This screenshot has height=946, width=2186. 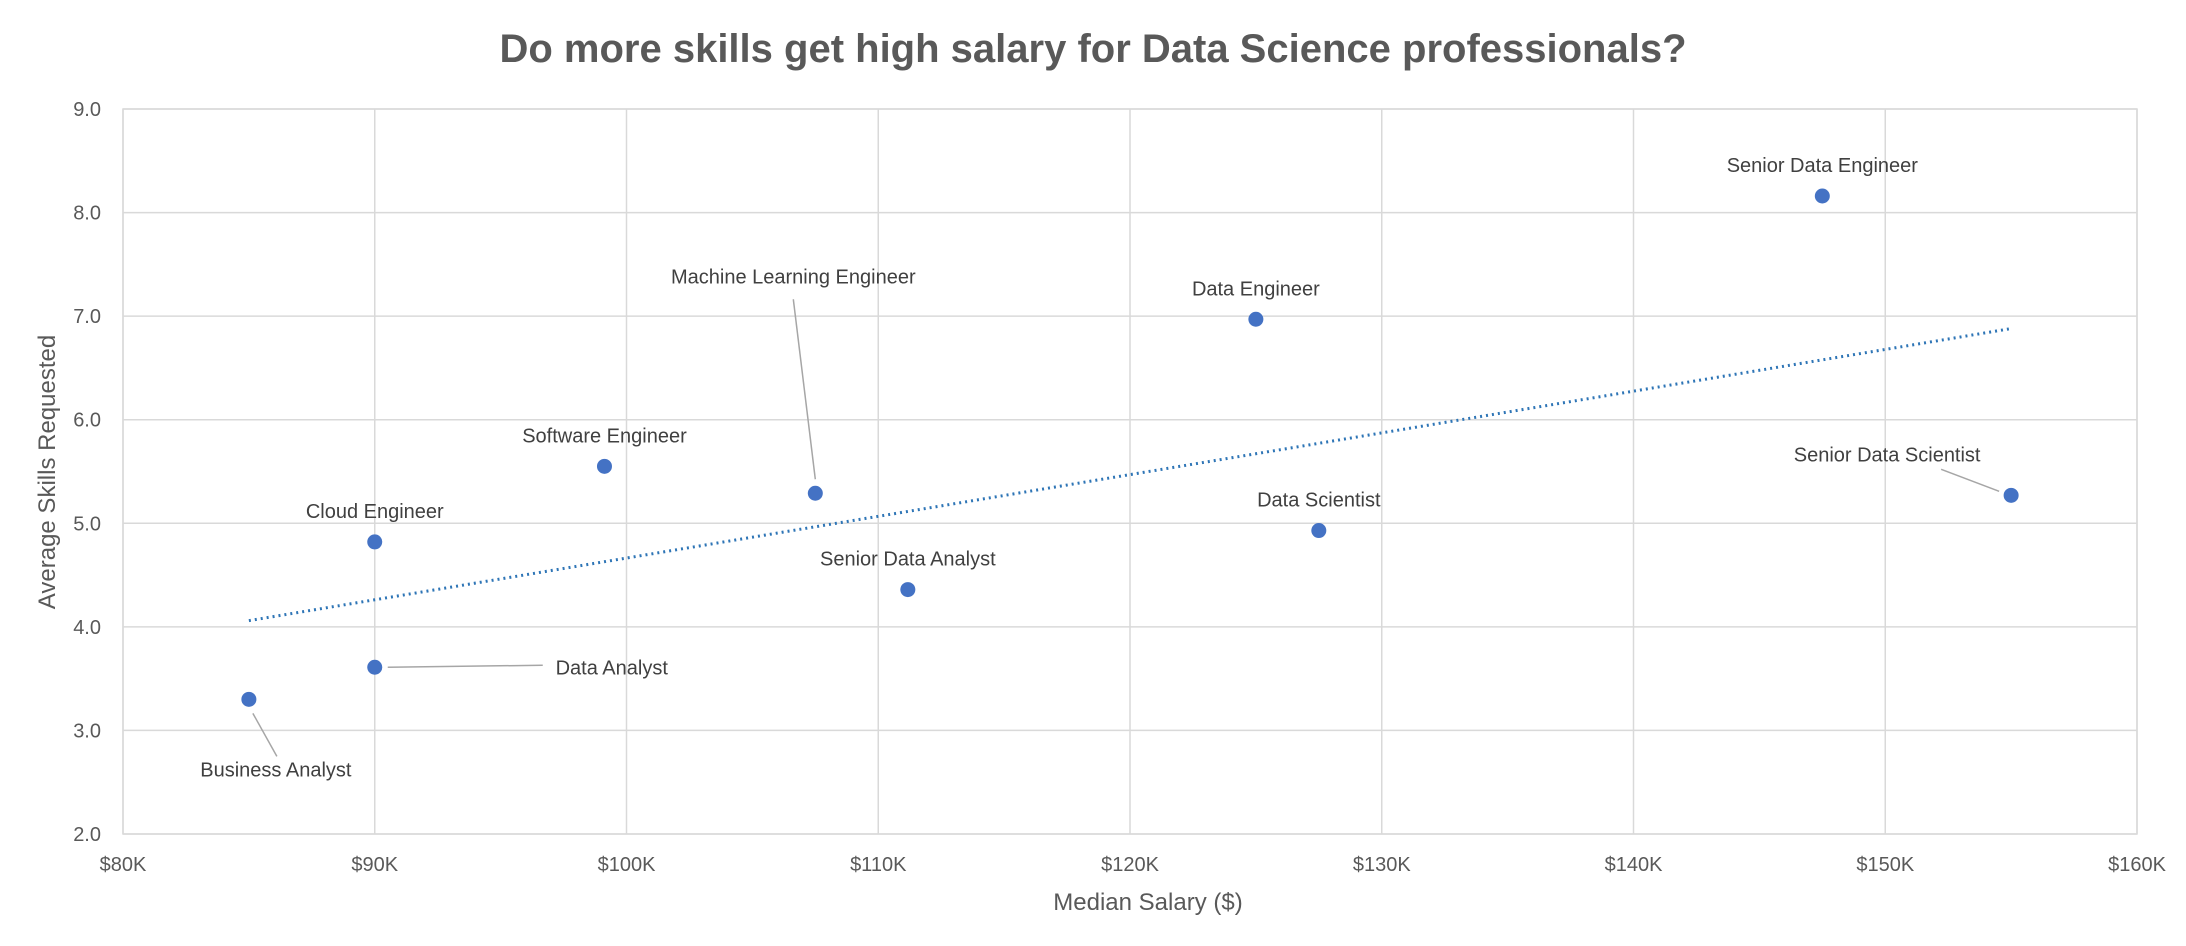 What do you see at coordinates (1256, 289) in the screenshot?
I see `point-label: Data Engineer` at bounding box center [1256, 289].